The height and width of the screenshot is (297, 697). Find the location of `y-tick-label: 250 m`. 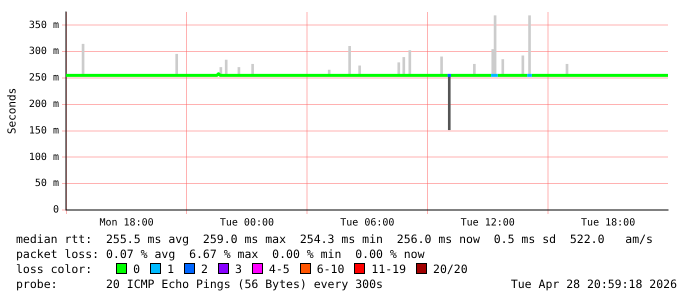

y-tick-label: 250 m is located at coordinates (43, 78).